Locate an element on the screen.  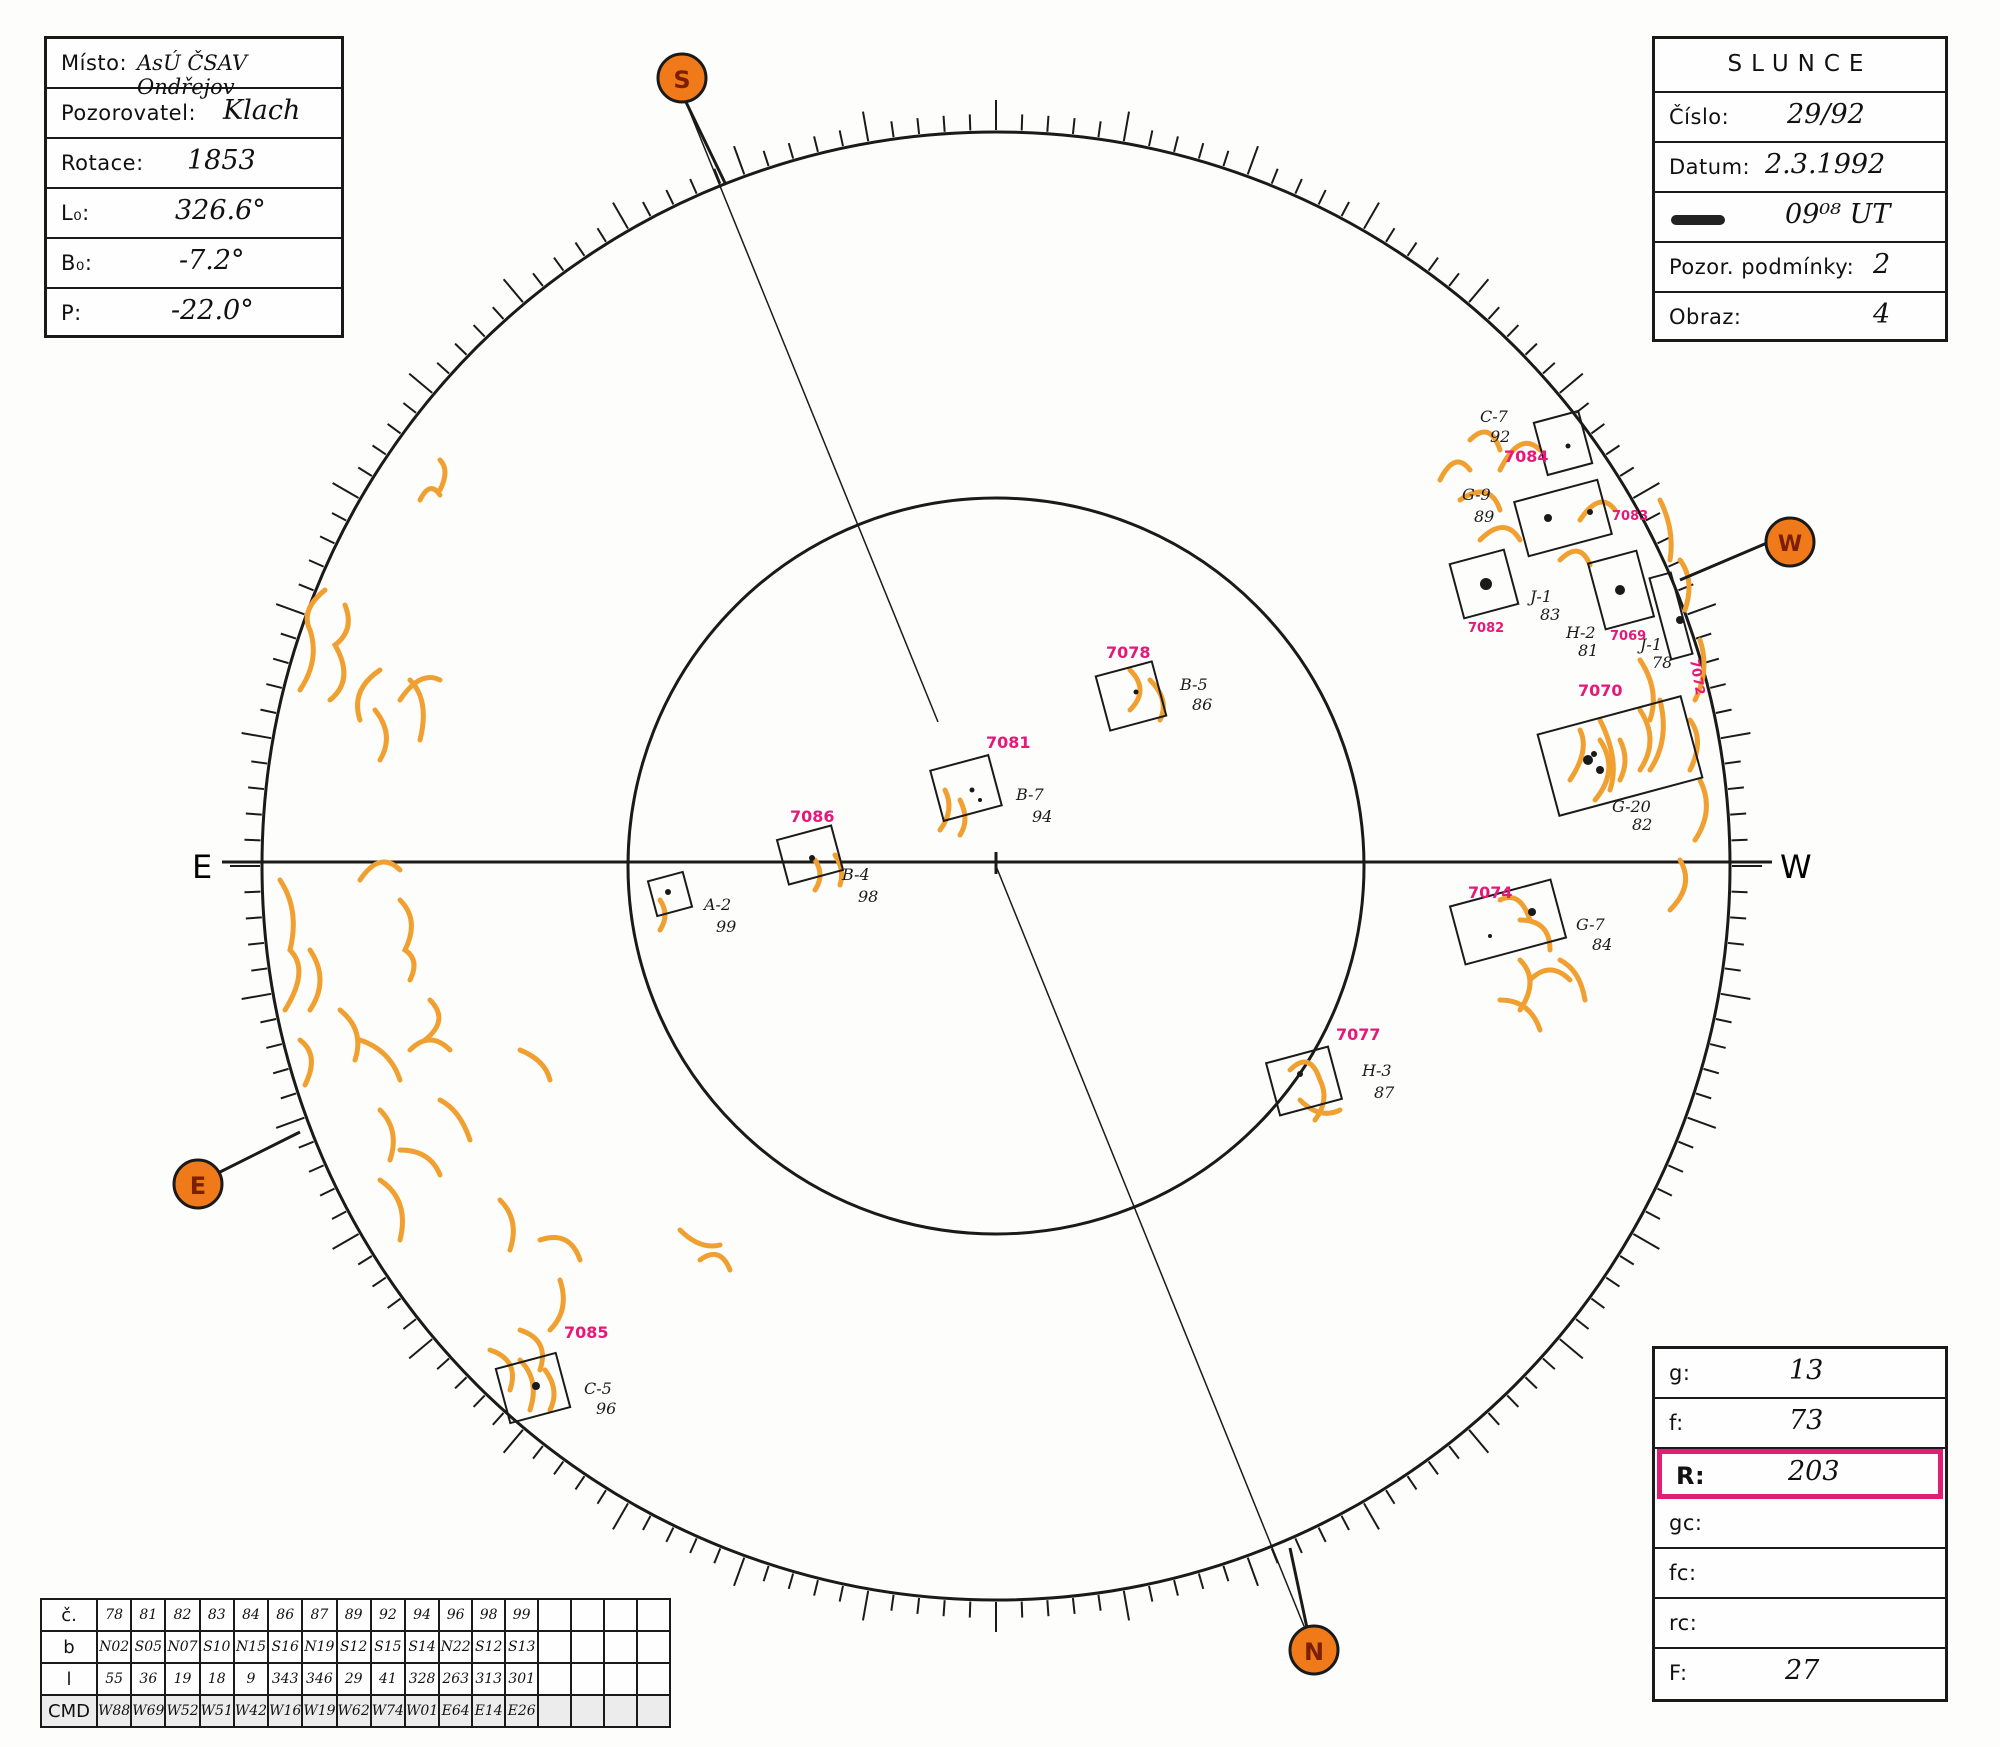
rc-label: rc: is located at coordinates (1683, 1623).